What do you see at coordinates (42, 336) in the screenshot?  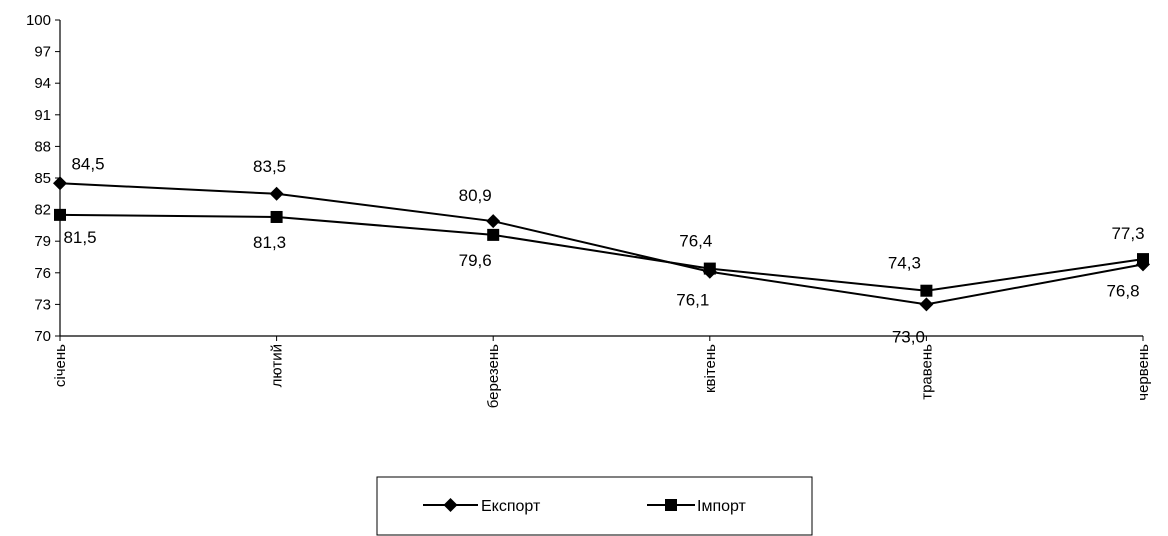 I see `y-tick-label: 70` at bounding box center [42, 336].